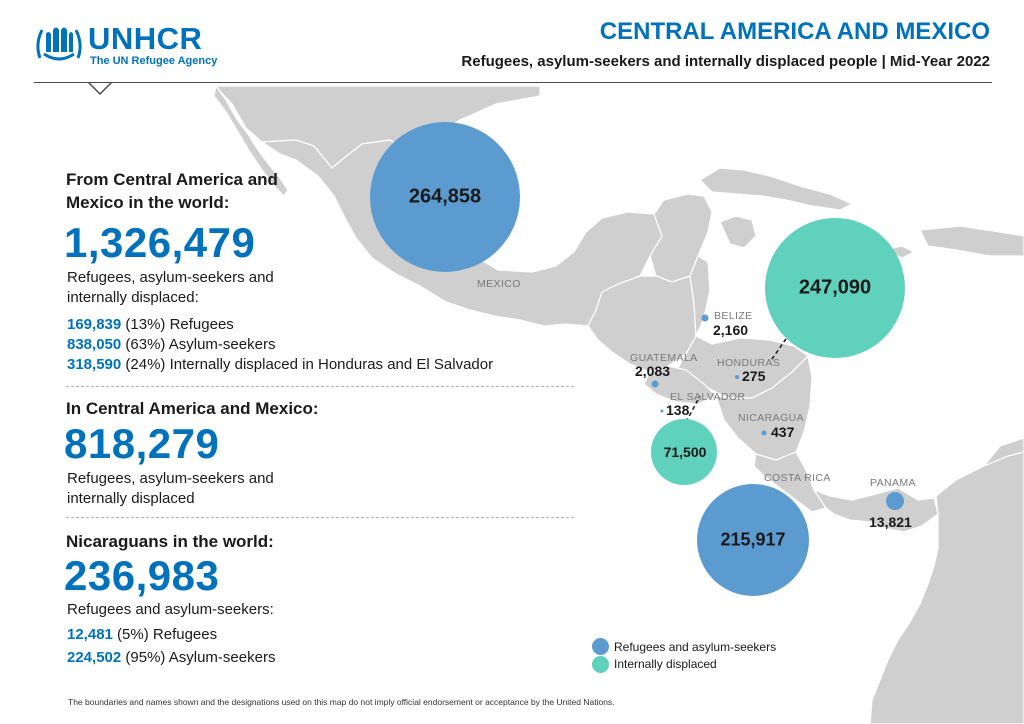 This screenshot has height=724, width=1024. I want to click on honduras-idp-bubble, so click(835, 288).